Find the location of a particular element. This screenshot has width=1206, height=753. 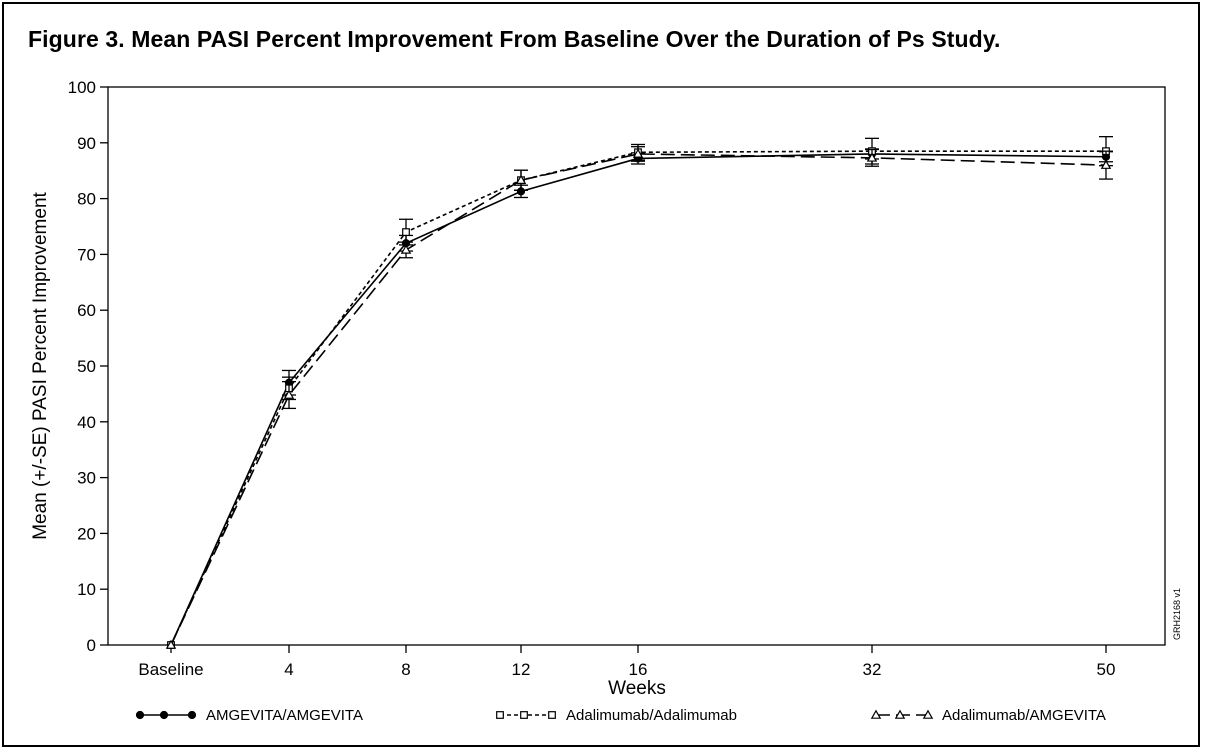

x-axis: Baseline 4 8 12 16 32 50 is located at coordinates (626, 662).